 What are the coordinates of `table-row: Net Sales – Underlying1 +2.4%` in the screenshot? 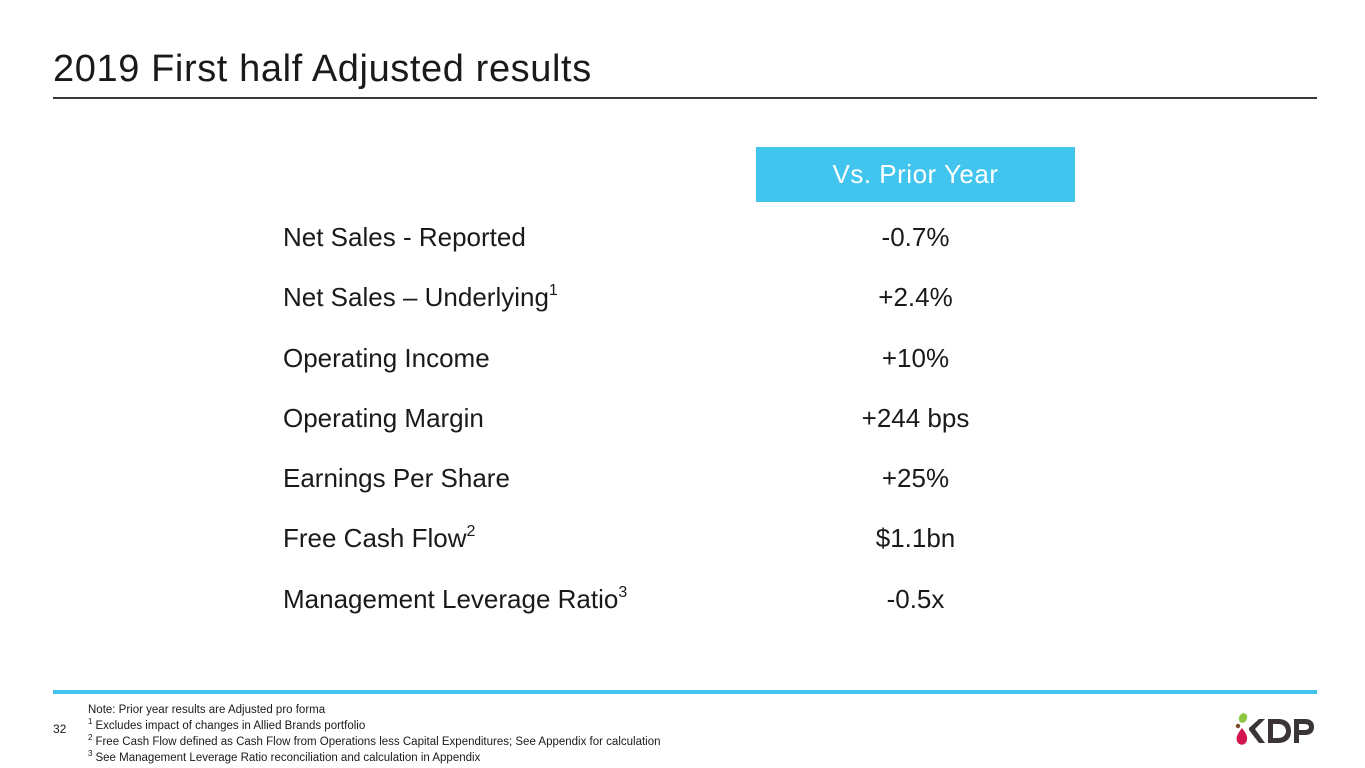 It's located at (663, 305).